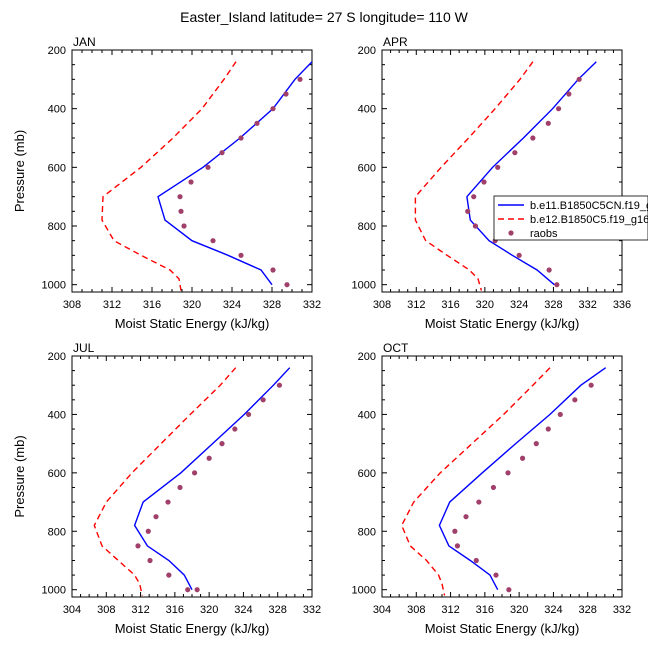 This screenshot has width=648, height=648. I want to click on x-tick-label: 324, so click(553, 610).